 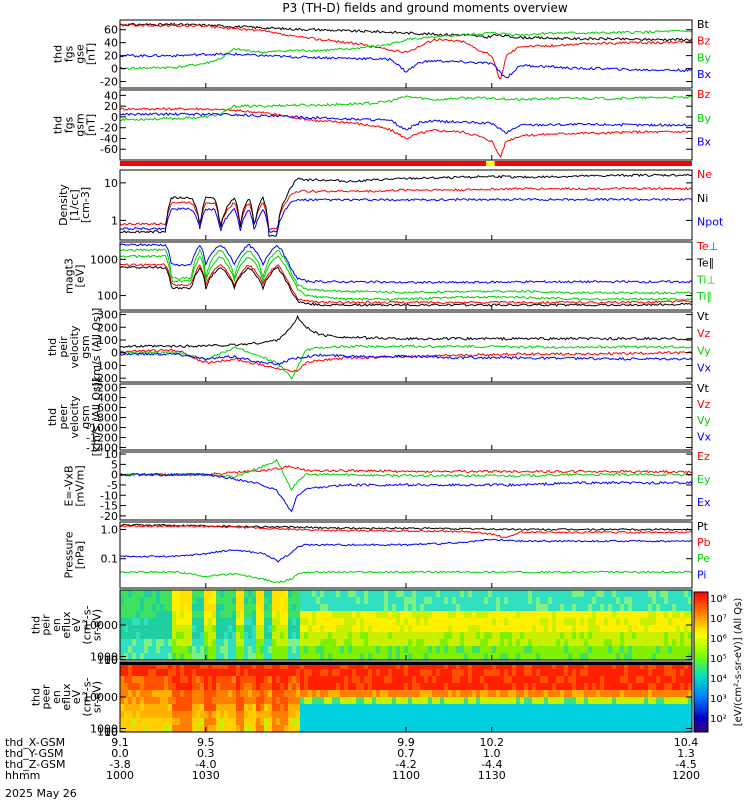 I want to click on efield-legend-entry: Ey, so click(x=704, y=479).